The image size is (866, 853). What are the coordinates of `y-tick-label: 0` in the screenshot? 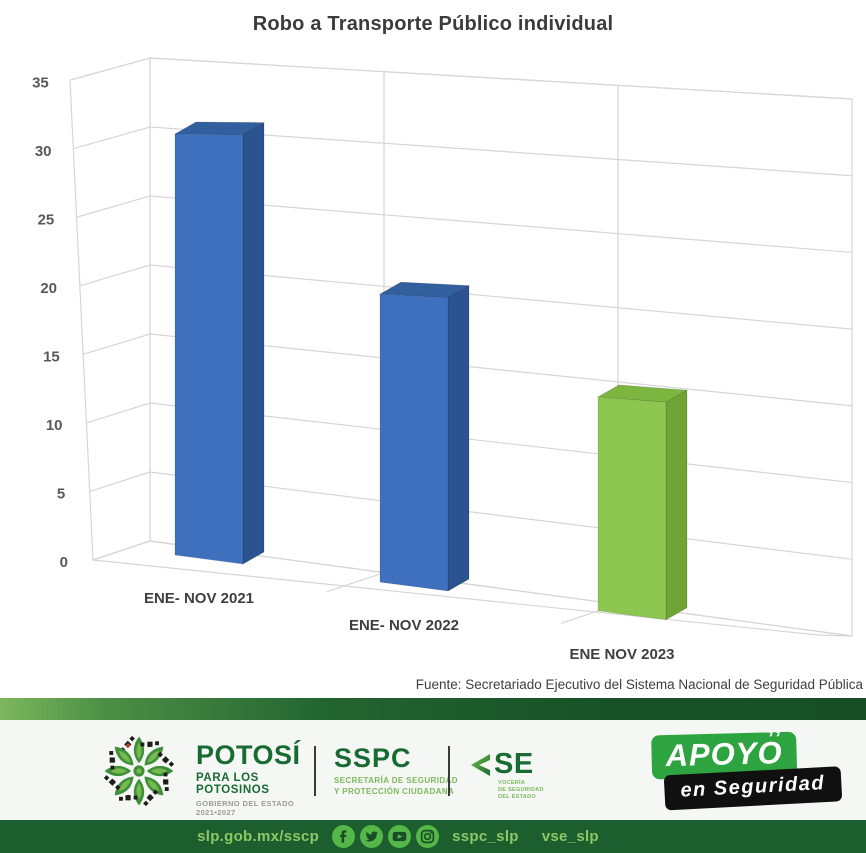 It's located at (64, 562).